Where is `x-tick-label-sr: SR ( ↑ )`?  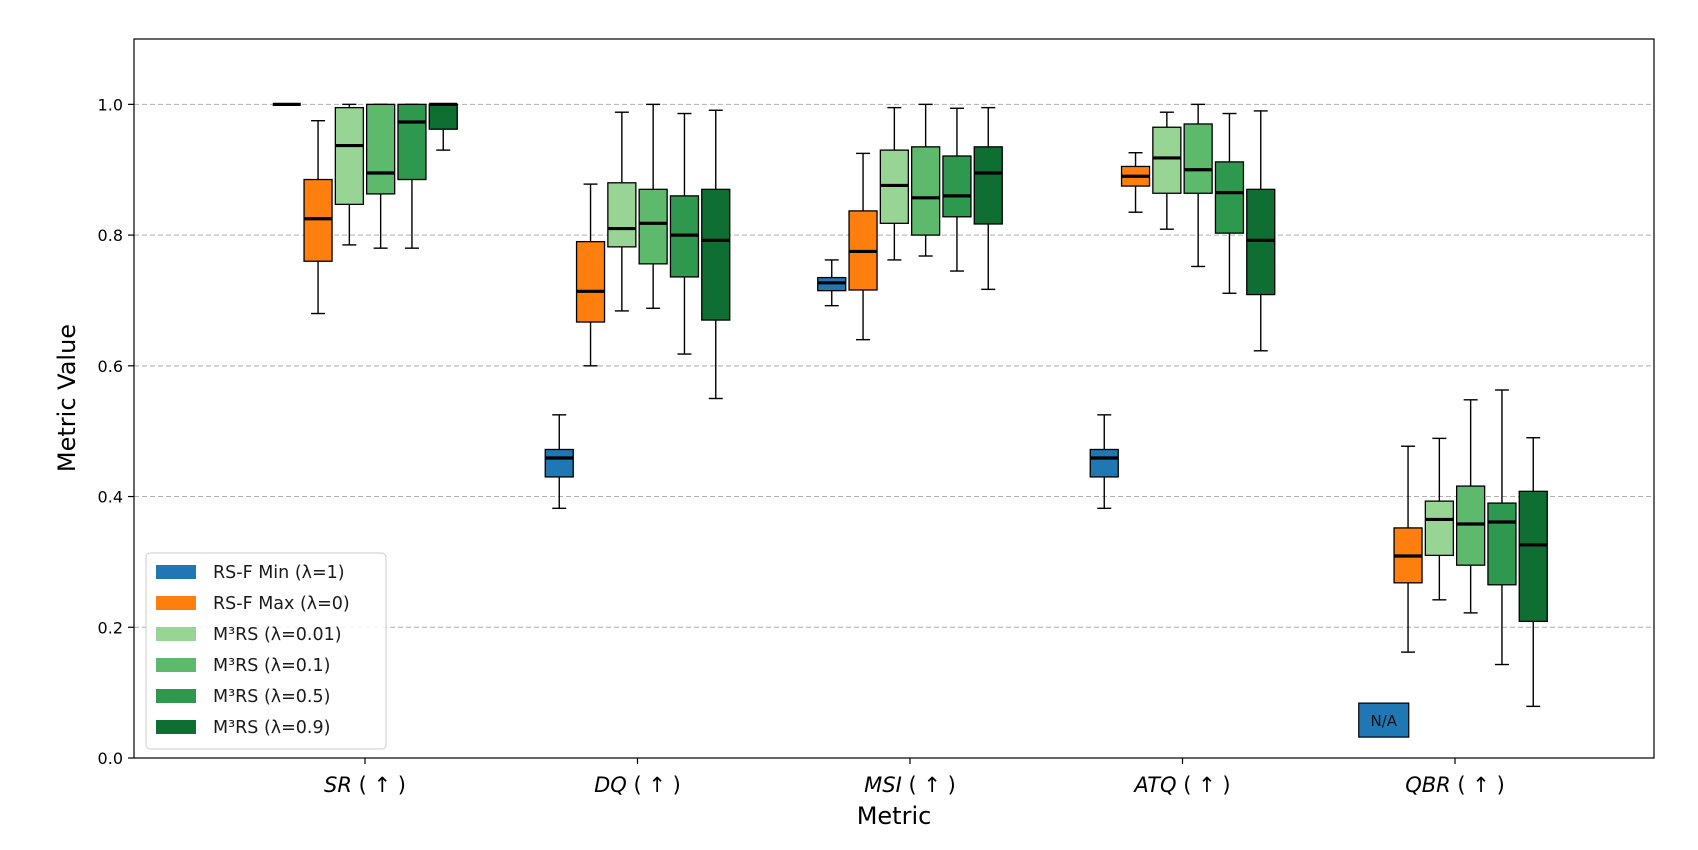 x-tick-label-sr: SR ( ↑ ) is located at coordinates (365, 785).